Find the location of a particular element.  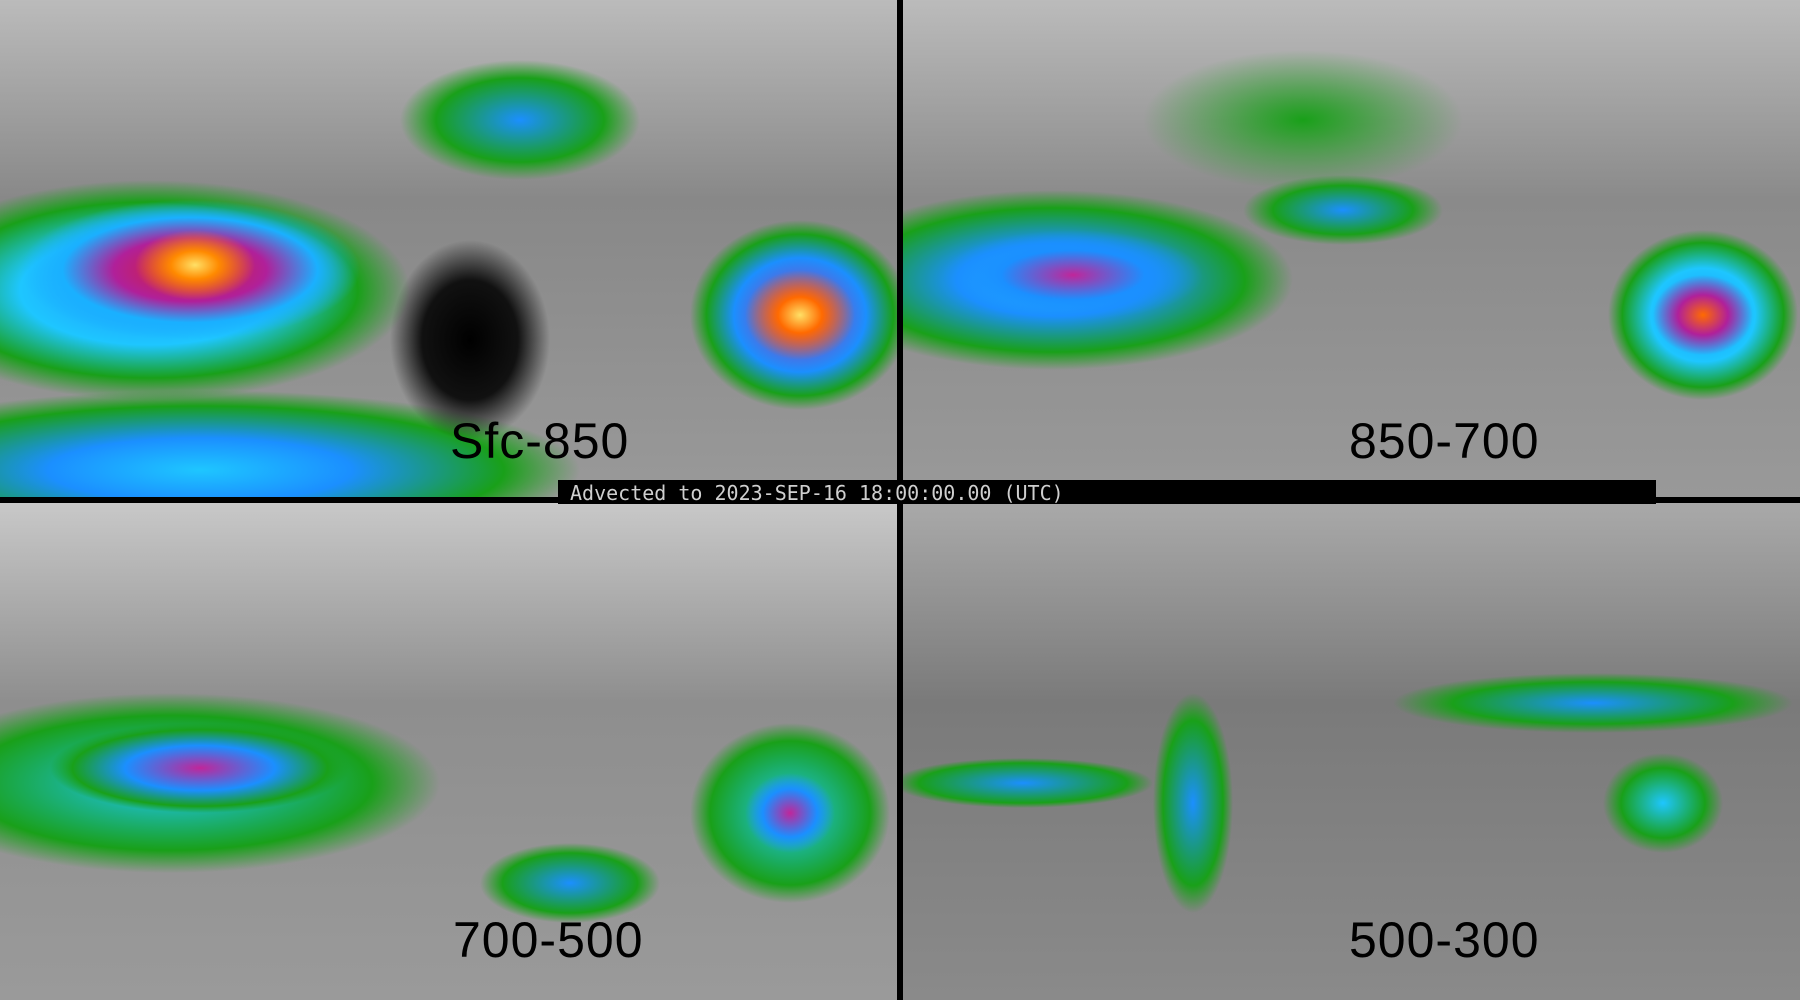

panel-label: 700-500 is located at coordinates (548, 940).